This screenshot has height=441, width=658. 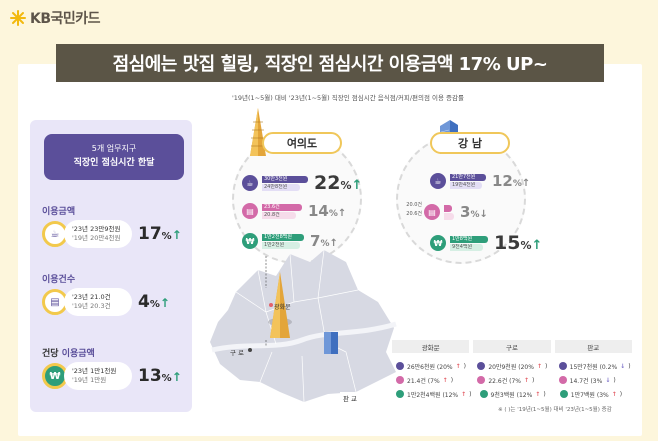 What do you see at coordinates (466, 185) in the screenshot?
I see `bar-2019: 19만4천원` at bounding box center [466, 185].